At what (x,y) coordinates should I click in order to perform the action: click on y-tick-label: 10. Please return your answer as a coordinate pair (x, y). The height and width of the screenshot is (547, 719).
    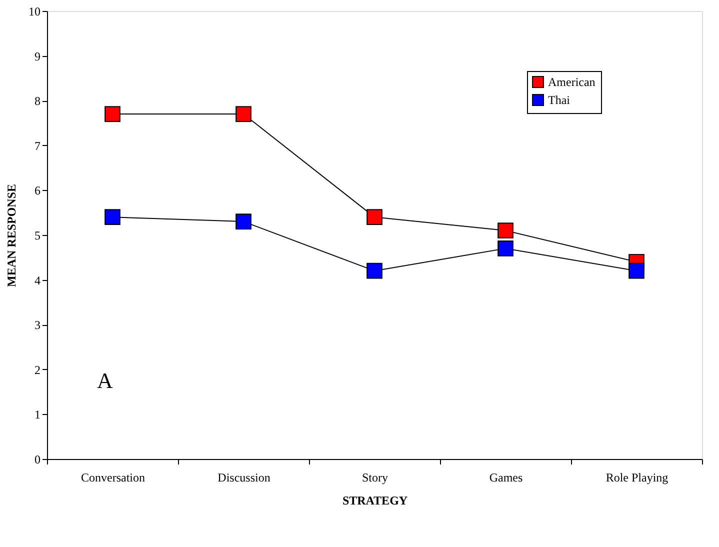
    Looking at the image, I should click on (34, 11).